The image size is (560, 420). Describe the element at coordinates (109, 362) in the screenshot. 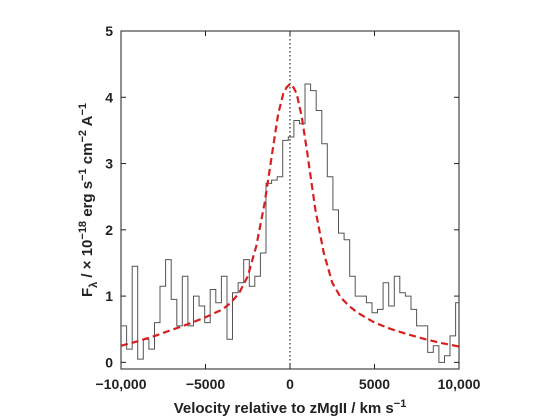

I see `y-tick-label: 0` at that location.